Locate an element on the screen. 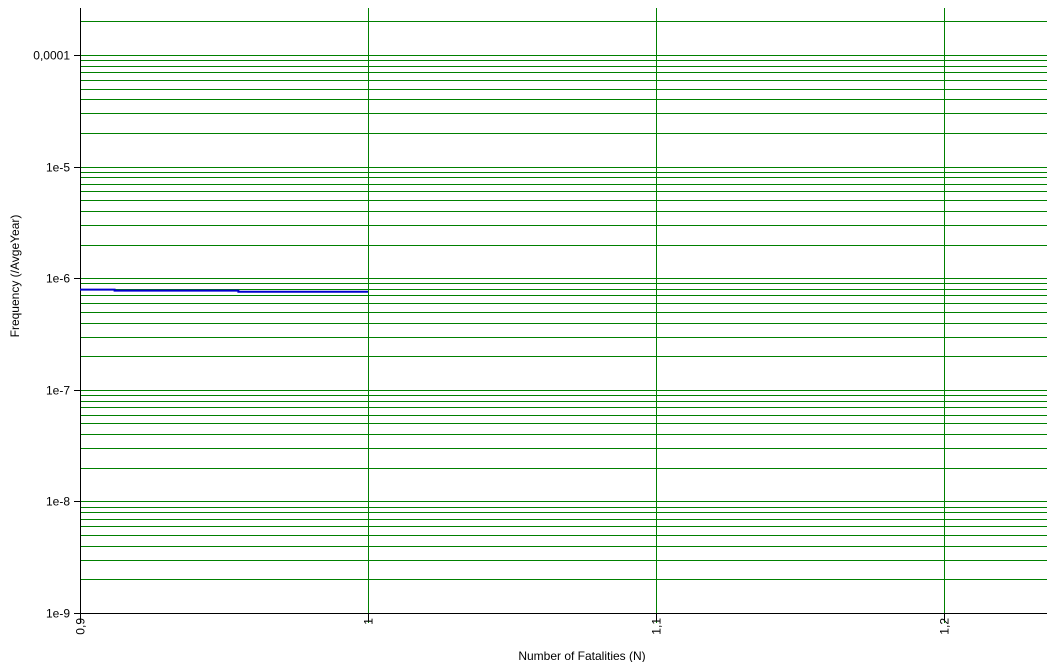 Image resolution: width=1050 pixels, height=662 pixels. x-tick-label: 1,1 is located at coordinates (657, 626).